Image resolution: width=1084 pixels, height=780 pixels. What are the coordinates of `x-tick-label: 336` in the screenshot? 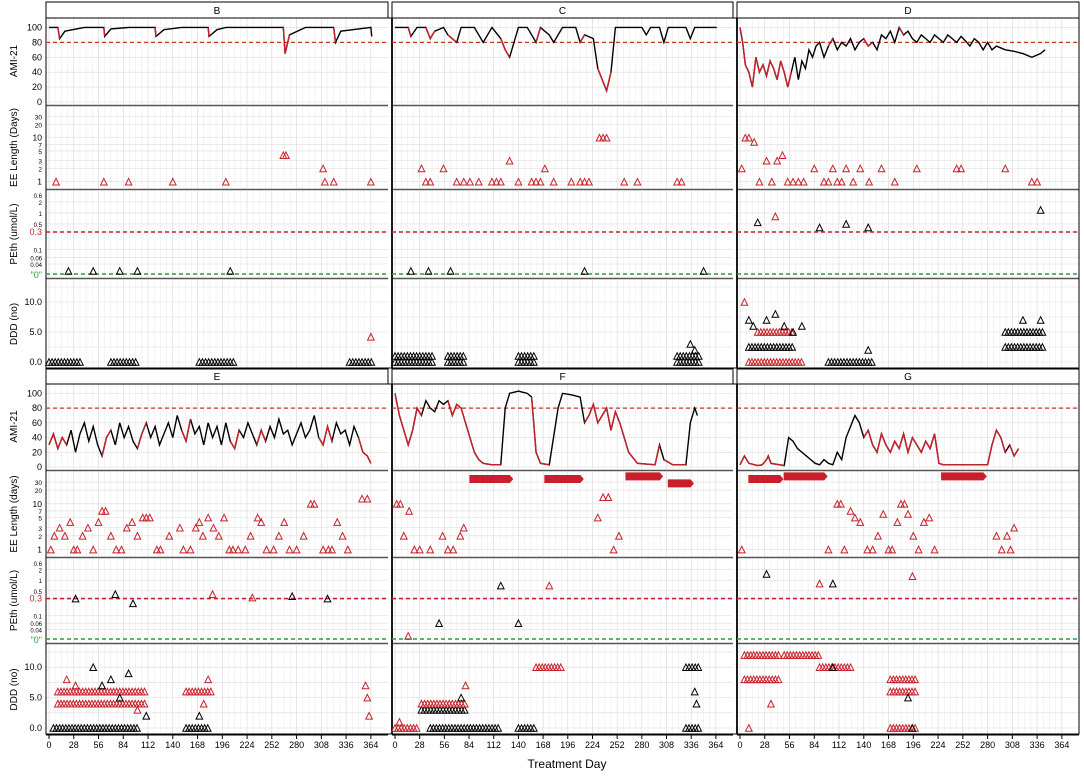 It's located at (346, 745).